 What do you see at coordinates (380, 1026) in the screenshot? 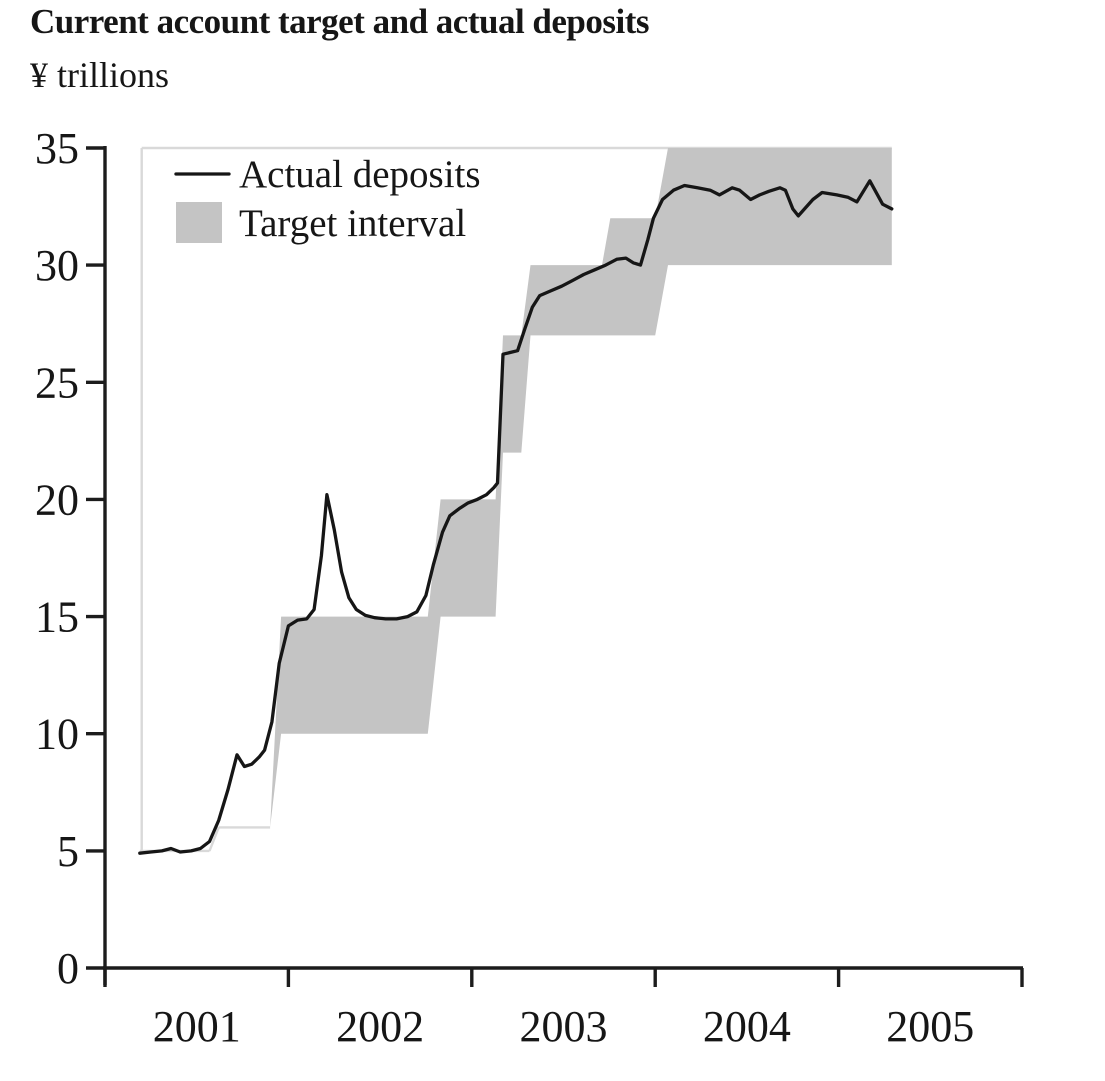
I see `x-tick-label: 2002` at bounding box center [380, 1026].